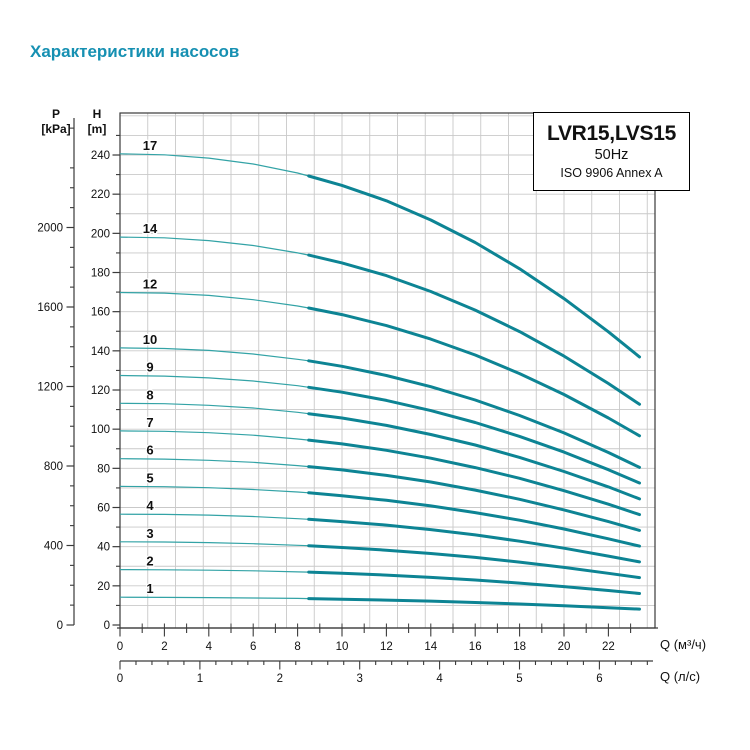 The image size is (750, 750). Describe the element at coordinates (100, 156) in the screenshot. I see `head-tick-label: 240` at that location.